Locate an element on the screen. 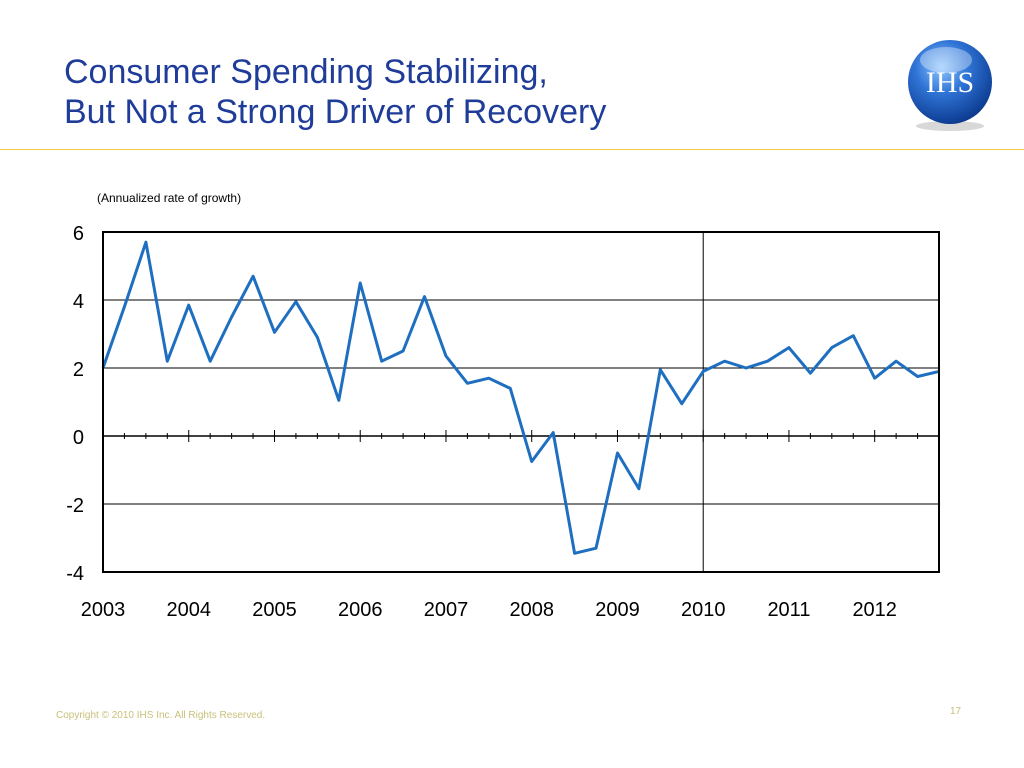 This screenshot has width=1024, height=768. x-tick-label: 2005 is located at coordinates (274, 610).